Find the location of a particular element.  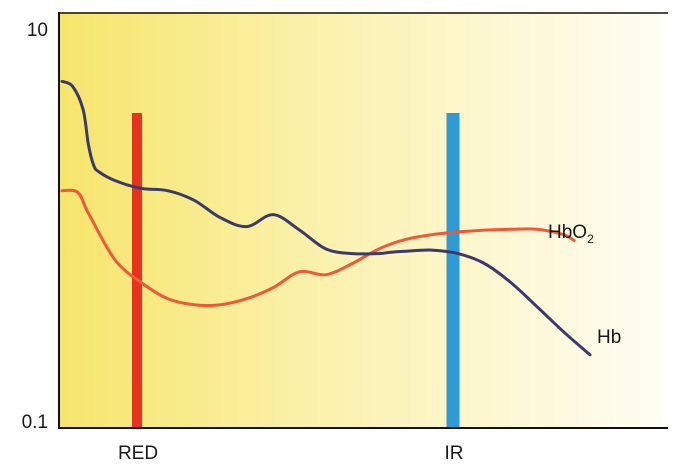

y-tick-label-top: 10 is located at coordinates (37, 30).